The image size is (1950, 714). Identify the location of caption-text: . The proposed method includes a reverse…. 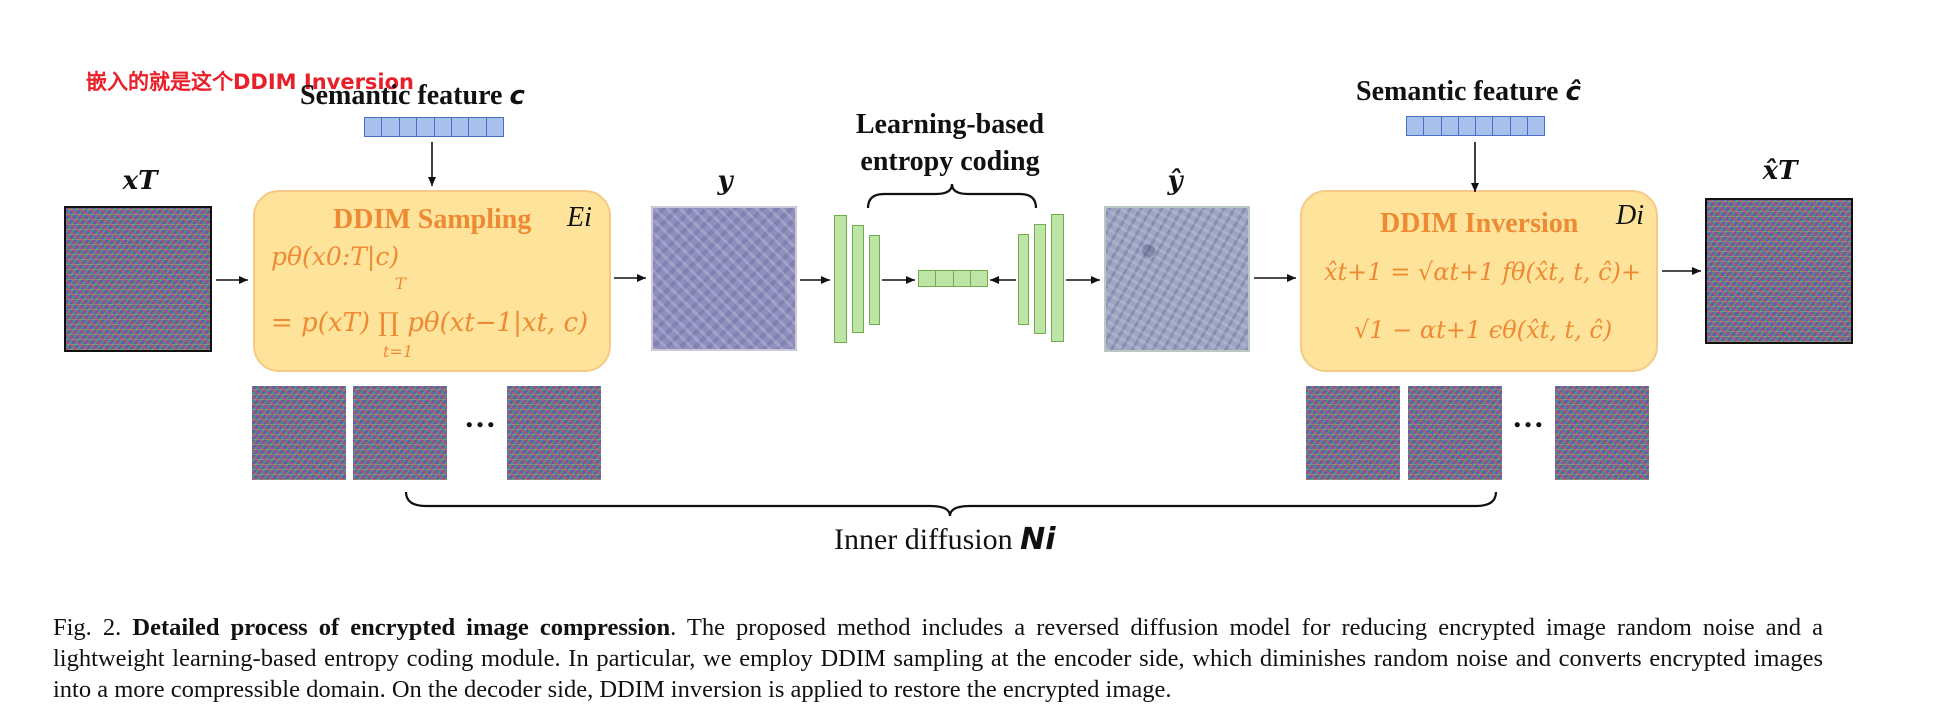
(938, 658).